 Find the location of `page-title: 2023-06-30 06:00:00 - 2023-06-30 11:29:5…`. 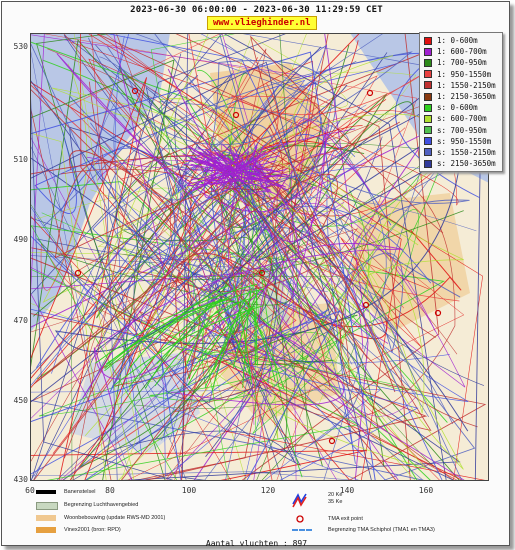

page-title: 2023-06-30 06:00:00 - 2023-06-30 11:29:5… is located at coordinates (256, 10).